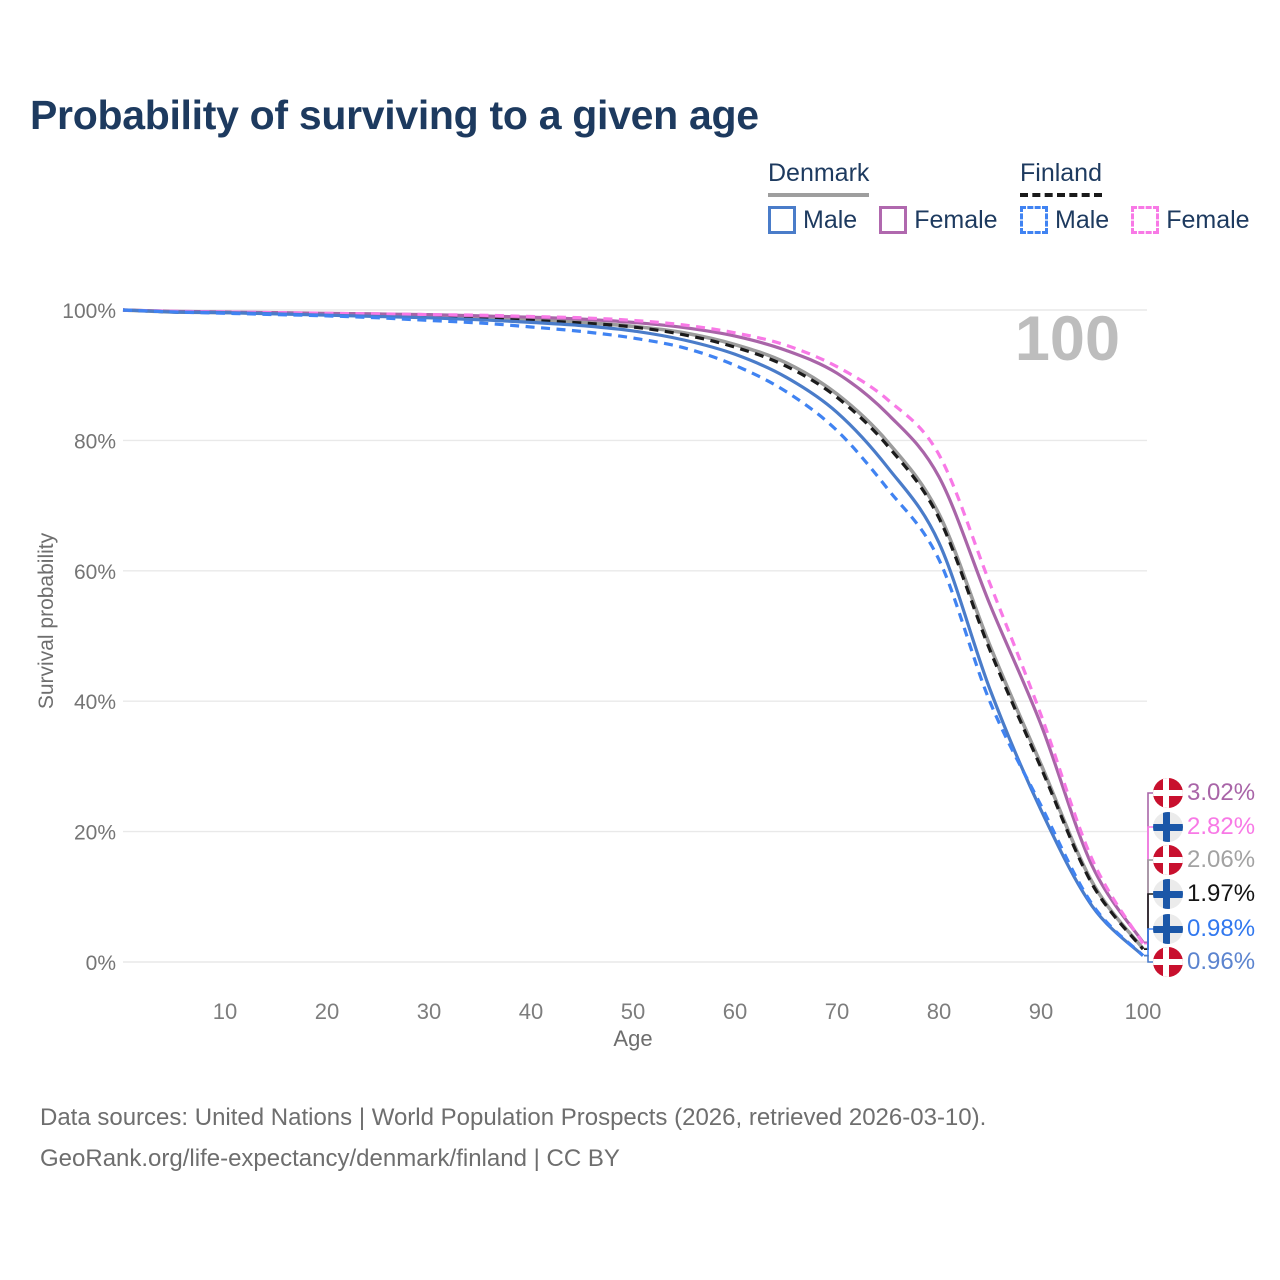 Image resolution: width=1280 pixels, height=1280 pixels. Describe the element at coordinates (1148, 958) in the screenshot. I see `connector-denmark-male` at that location.